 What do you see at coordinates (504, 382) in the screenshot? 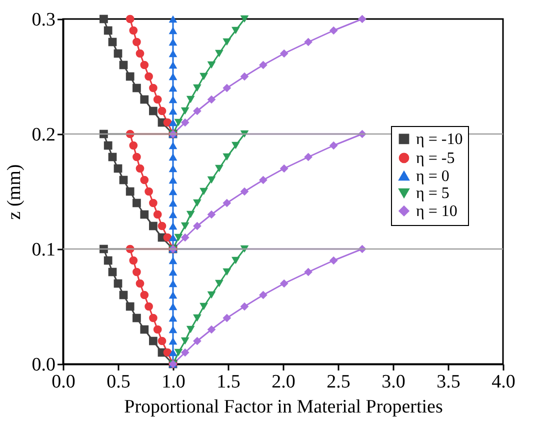
I see `x-tick-label: 4.0` at bounding box center [504, 382].